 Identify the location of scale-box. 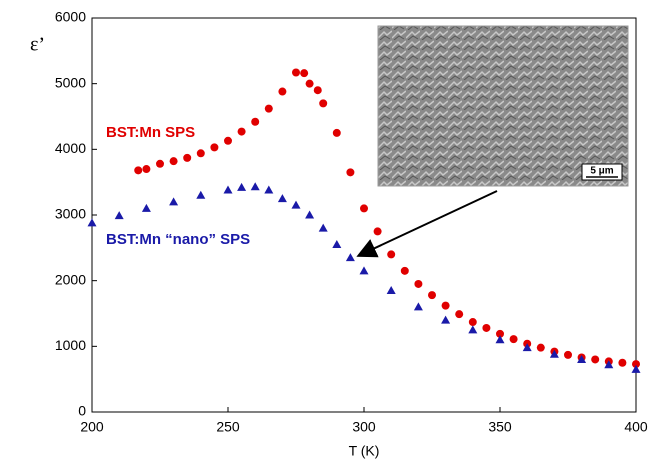
(602, 172).